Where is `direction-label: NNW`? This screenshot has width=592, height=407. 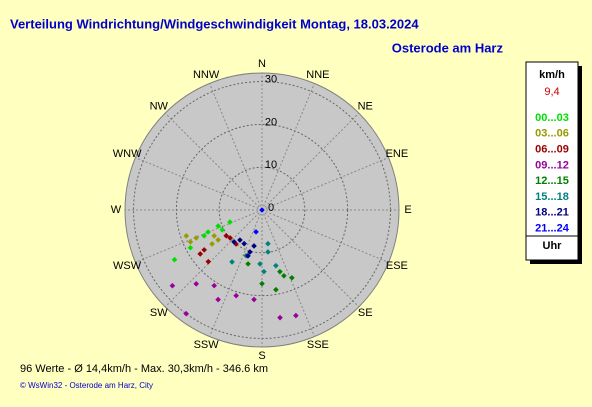 direction-label: NNW is located at coordinates (206, 75).